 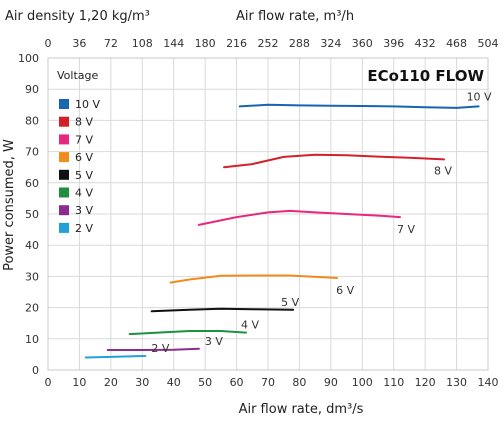 What do you see at coordinates (406, 229) in the screenshot?
I see `series-end-label: 7 V` at bounding box center [406, 229].